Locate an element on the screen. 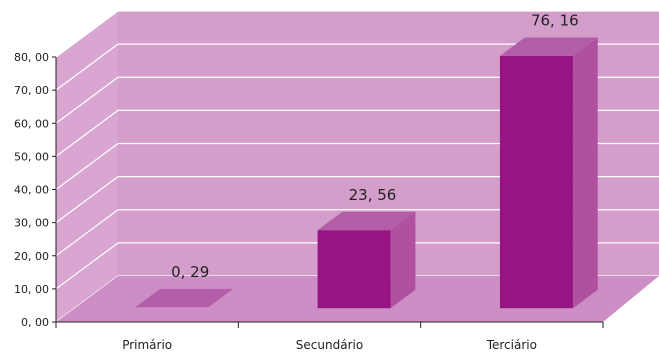  y-tick-label-8: 80, 00 is located at coordinates (31, 57).